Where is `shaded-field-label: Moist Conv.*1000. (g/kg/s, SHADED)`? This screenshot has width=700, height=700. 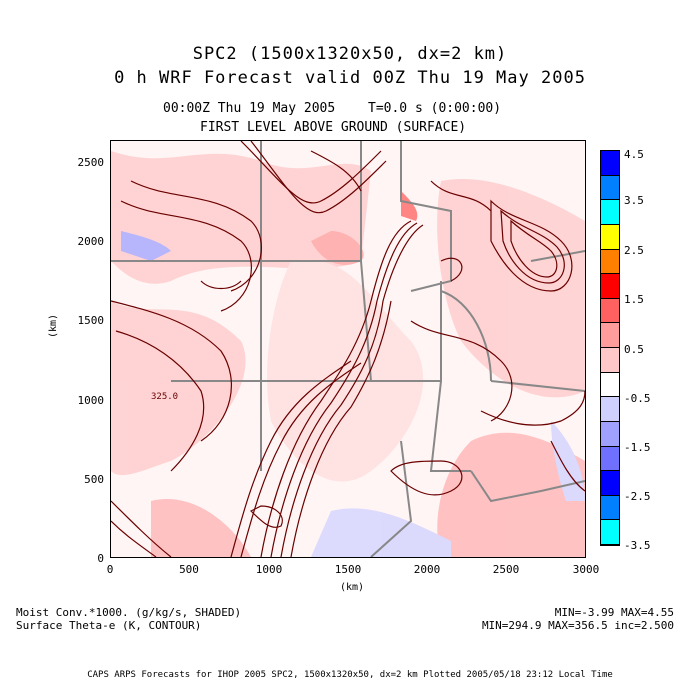 shaded-field-label: Moist Conv.*1000. (g/kg/s, SHADED) is located at coordinates (129, 612).